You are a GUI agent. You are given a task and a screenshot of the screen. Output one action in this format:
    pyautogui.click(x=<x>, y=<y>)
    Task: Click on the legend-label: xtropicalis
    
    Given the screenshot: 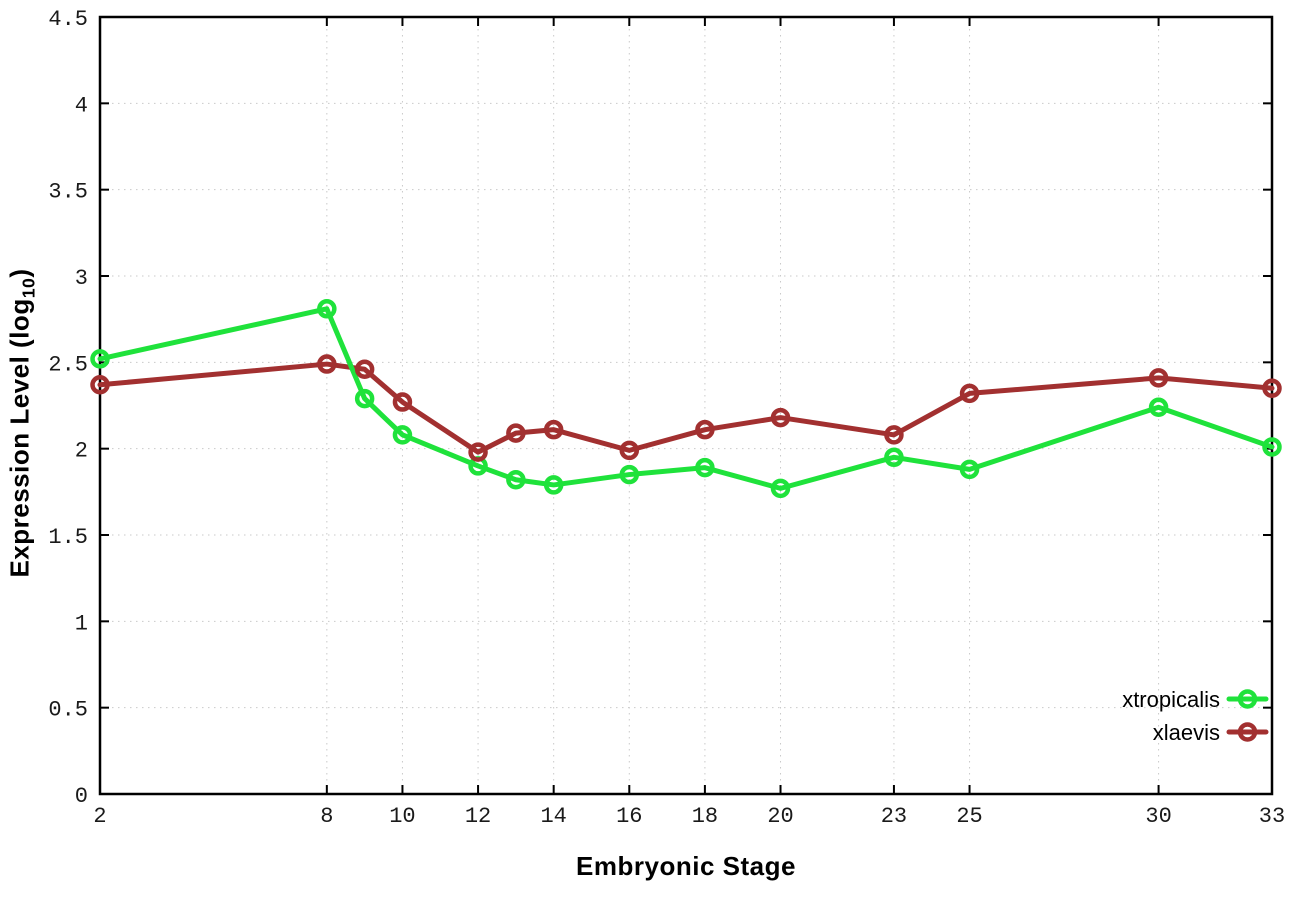 What is the action you would take?
    pyautogui.click(x=1171, y=699)
    